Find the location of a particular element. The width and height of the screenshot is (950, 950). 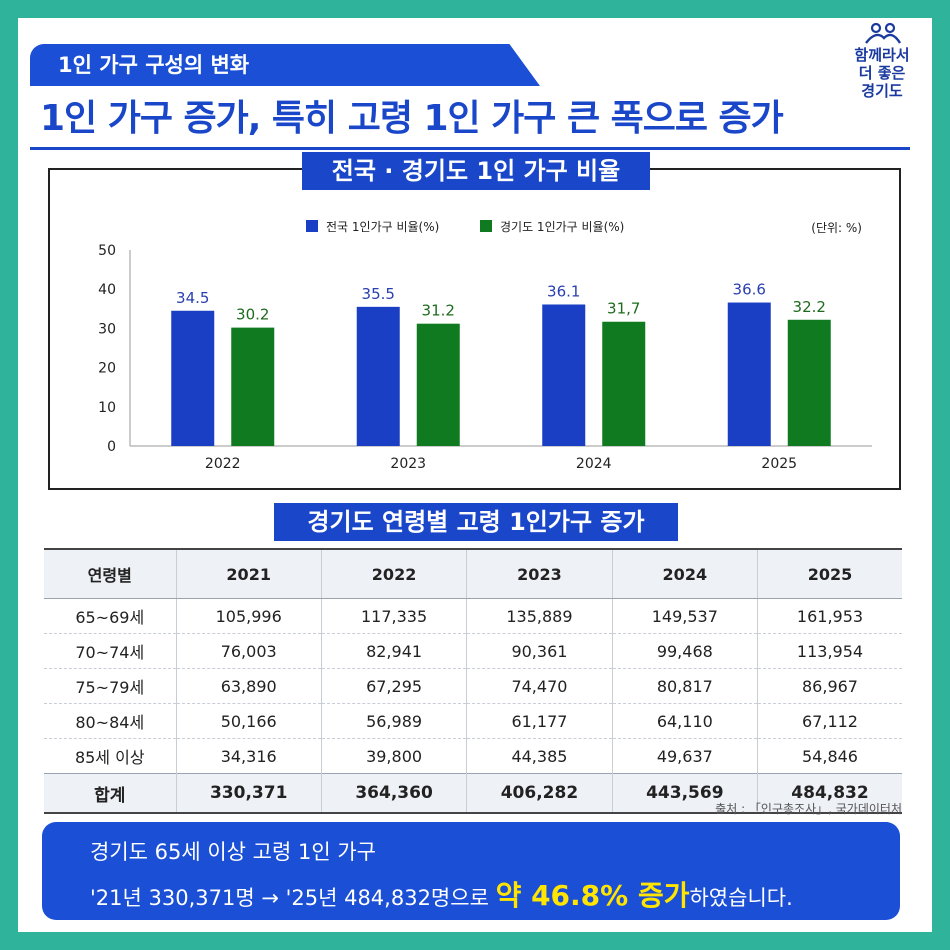

header-cell: 2021 is located at coordinates (249, 573).